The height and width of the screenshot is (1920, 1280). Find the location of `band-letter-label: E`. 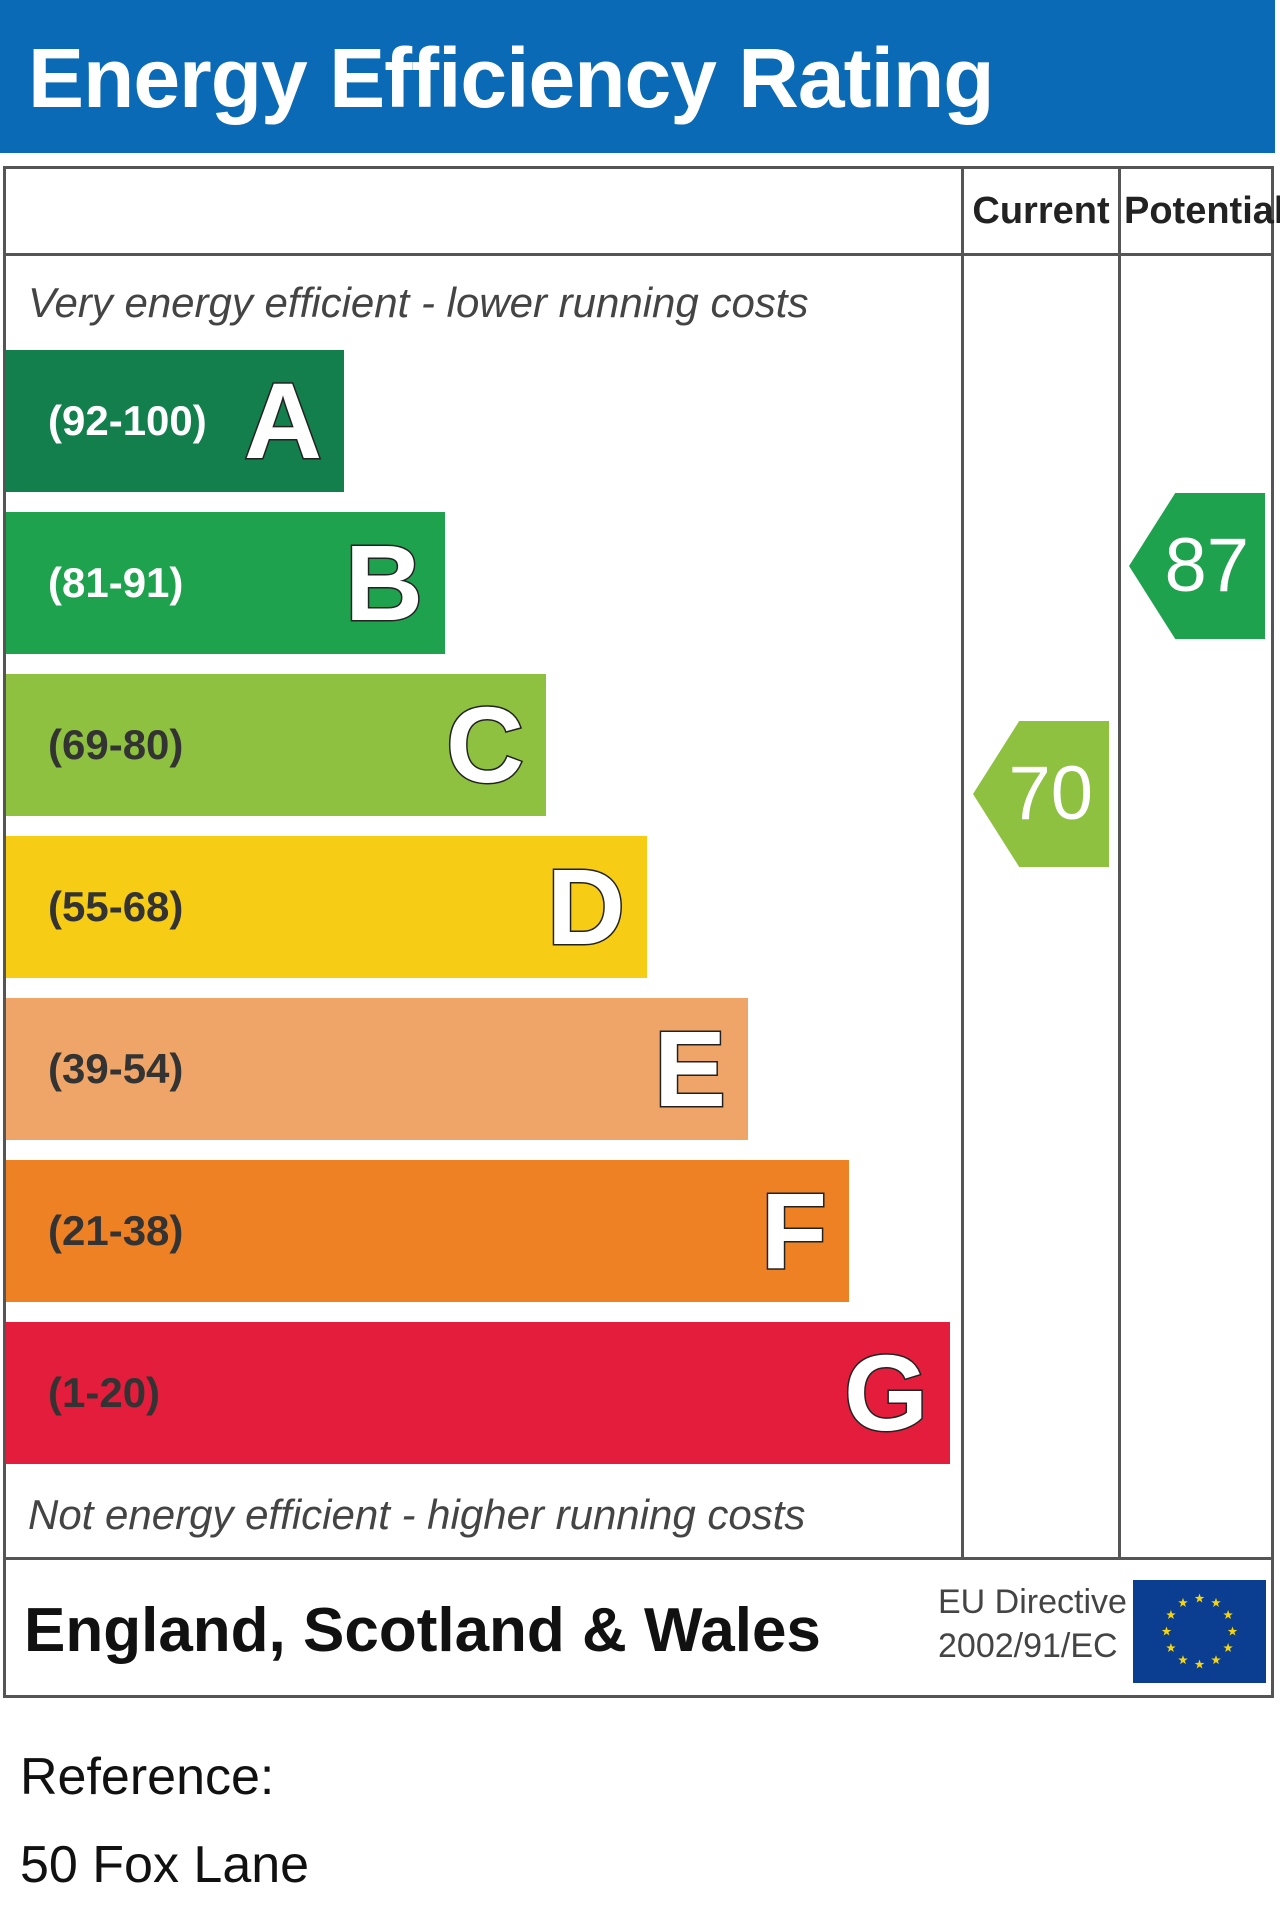

band-letter-label: E is located at coordinates (689, 1069).